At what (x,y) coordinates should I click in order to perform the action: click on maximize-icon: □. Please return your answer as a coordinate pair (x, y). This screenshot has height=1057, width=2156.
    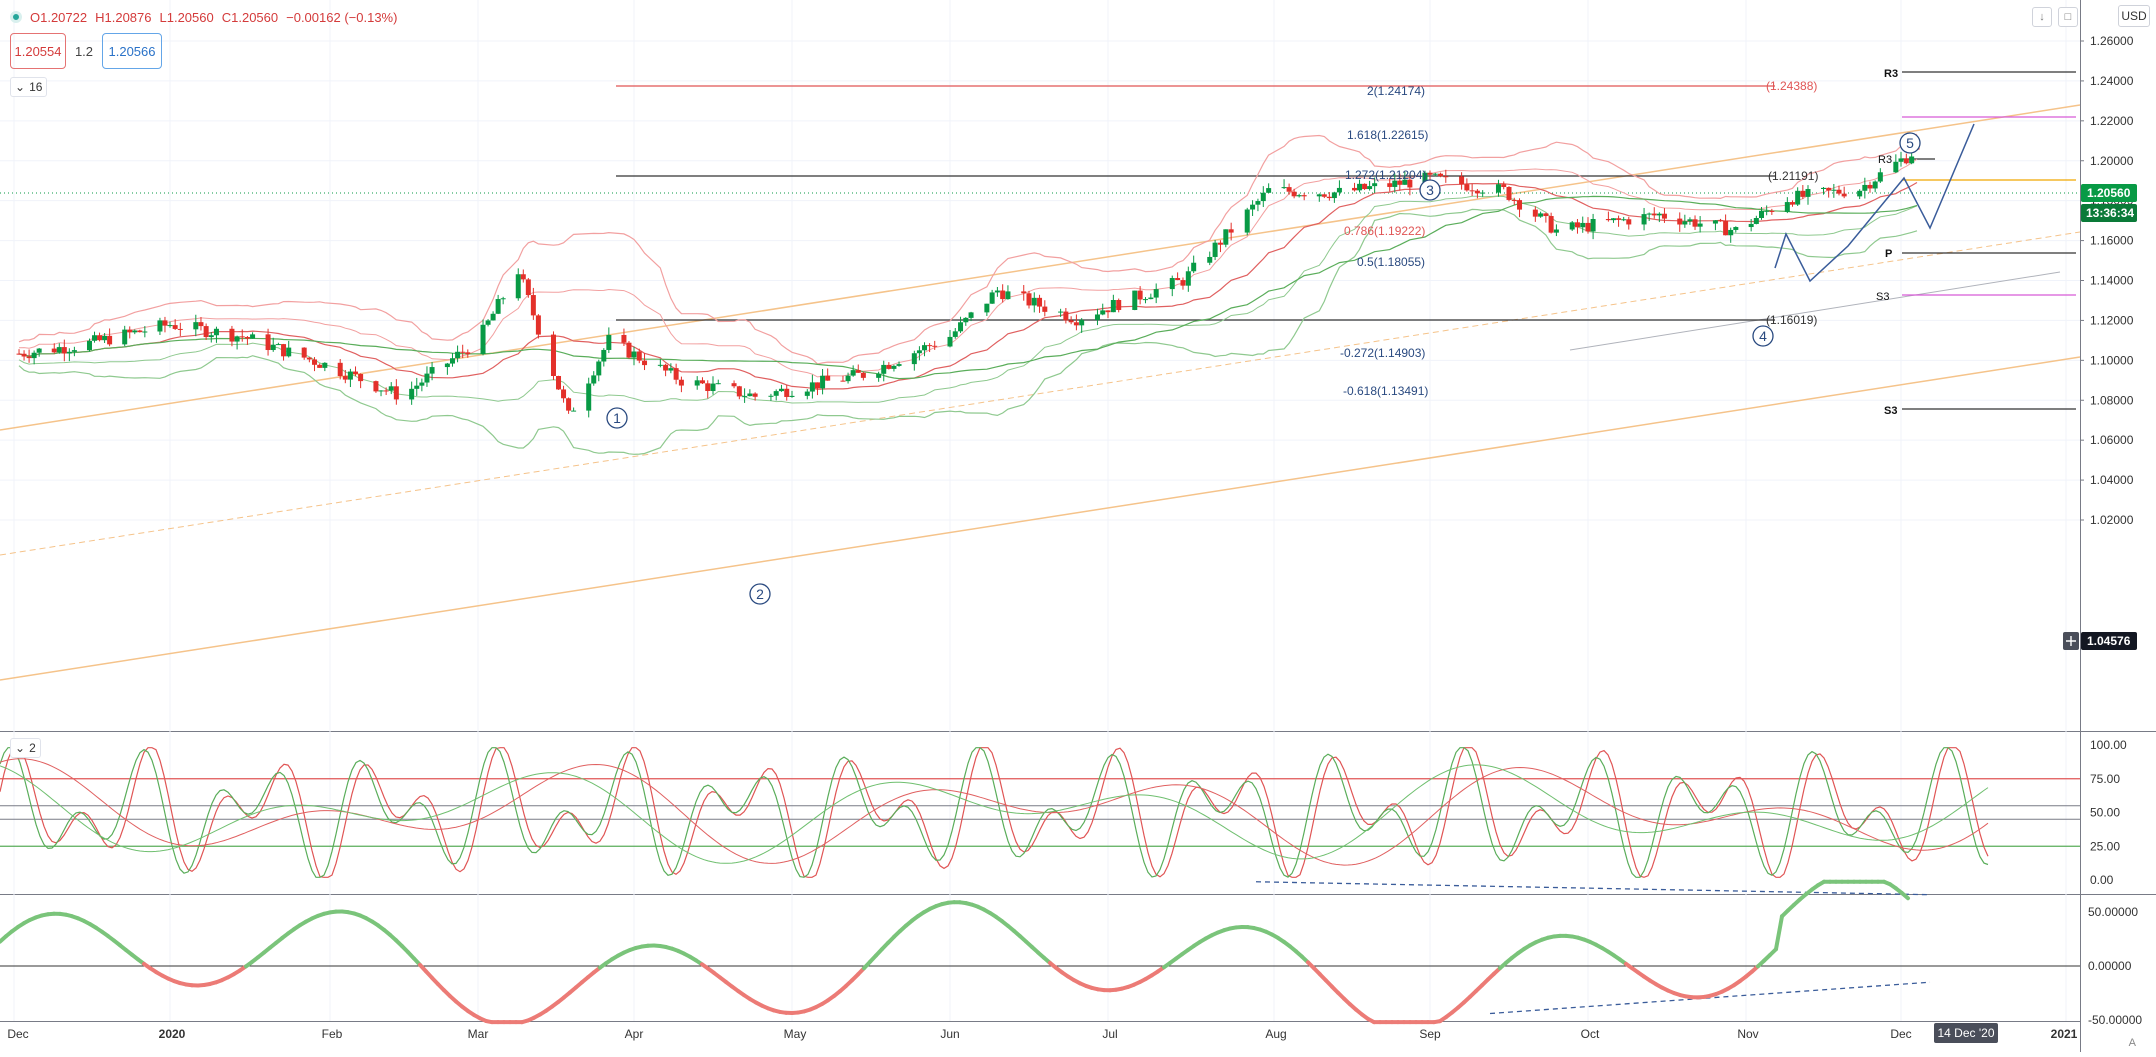
    Looking at the image, I should click on (2068, 17).